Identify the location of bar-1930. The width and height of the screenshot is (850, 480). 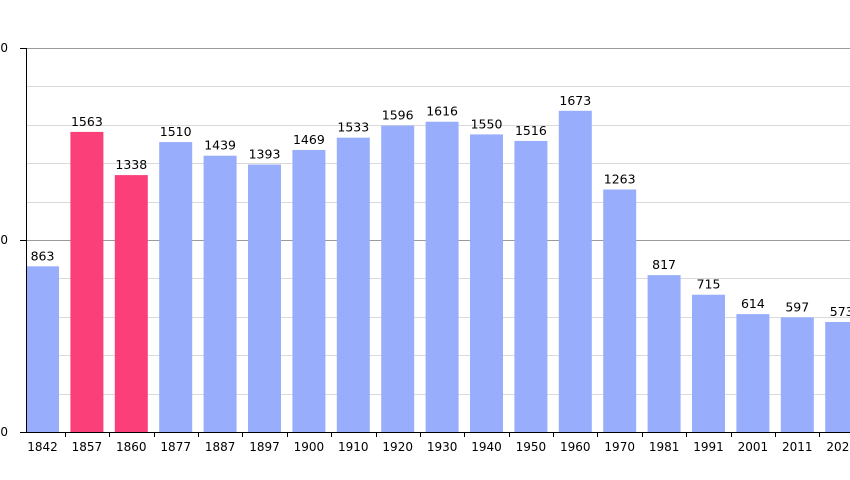
(442, 276).